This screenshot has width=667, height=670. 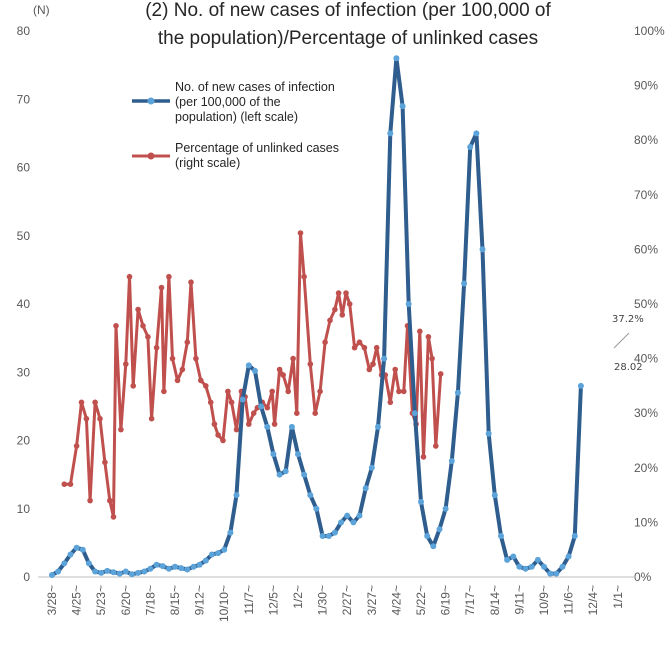 I want to click on x-tick-label: 1/1~, so click(x=618, y=597).